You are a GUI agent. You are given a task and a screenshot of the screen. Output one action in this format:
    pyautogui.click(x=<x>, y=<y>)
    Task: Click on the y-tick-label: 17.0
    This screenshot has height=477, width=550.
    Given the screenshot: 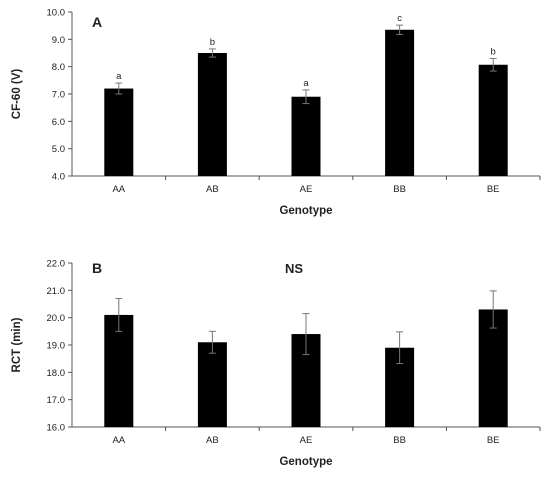 What is the action you would take?
    pyautogui.click(x=56, y=400)
    